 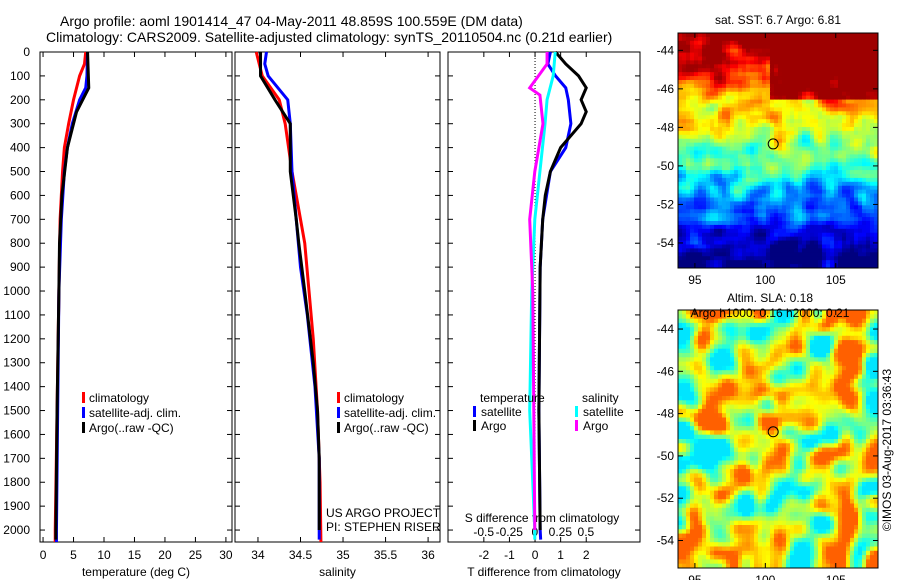 What do you see at coordinates (43, 555) in the screenshot?
I see `x-tick-label: 0` at bounding box center [43, 555].